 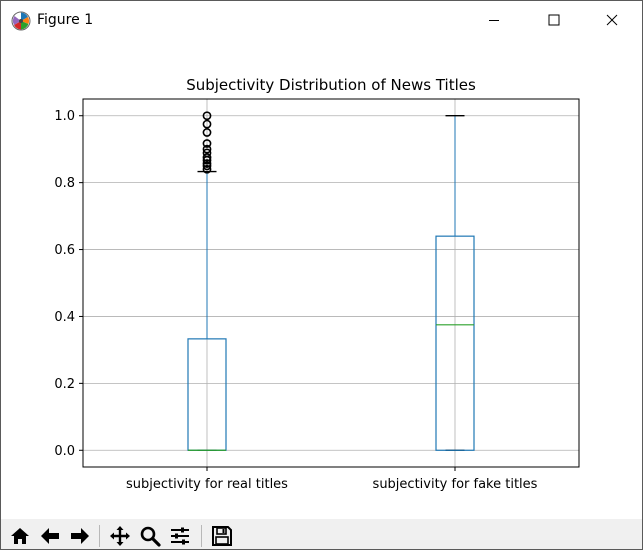 I want to click on home-button, so click(x=20, y=536).